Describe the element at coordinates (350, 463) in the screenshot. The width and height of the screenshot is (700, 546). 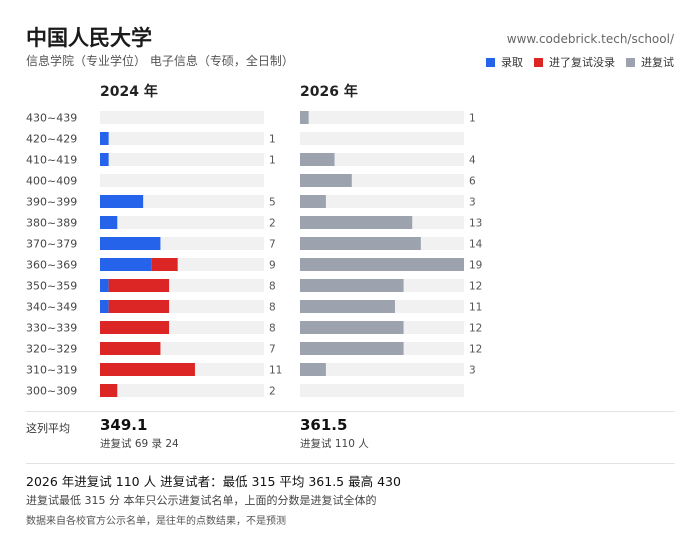
I see `divider-bottom` at that location.